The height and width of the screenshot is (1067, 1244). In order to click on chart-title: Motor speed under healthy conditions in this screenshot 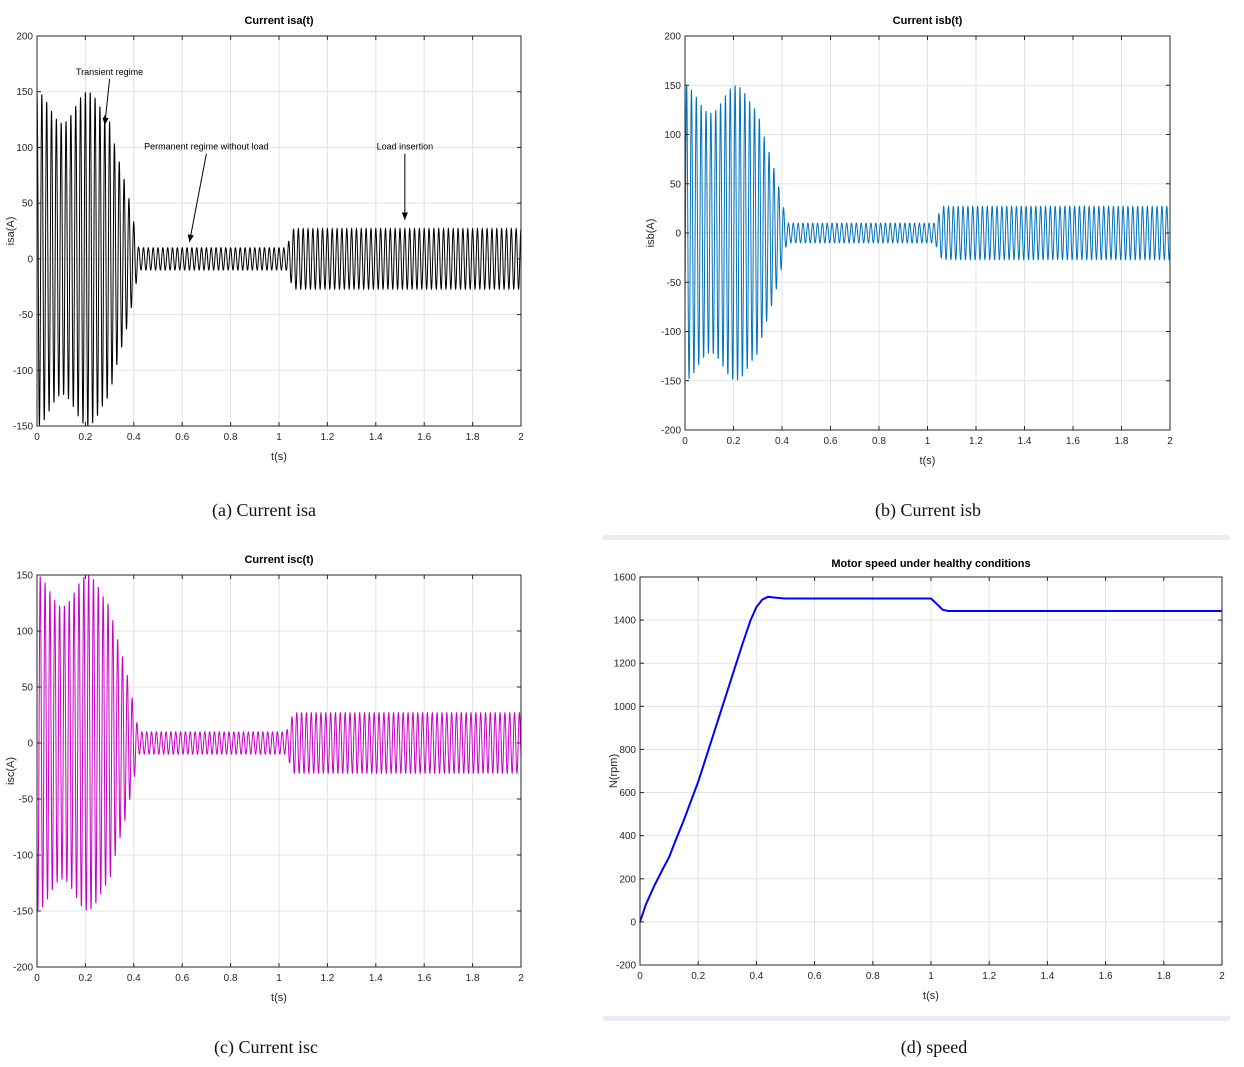, I will do `click(930, 564)`.